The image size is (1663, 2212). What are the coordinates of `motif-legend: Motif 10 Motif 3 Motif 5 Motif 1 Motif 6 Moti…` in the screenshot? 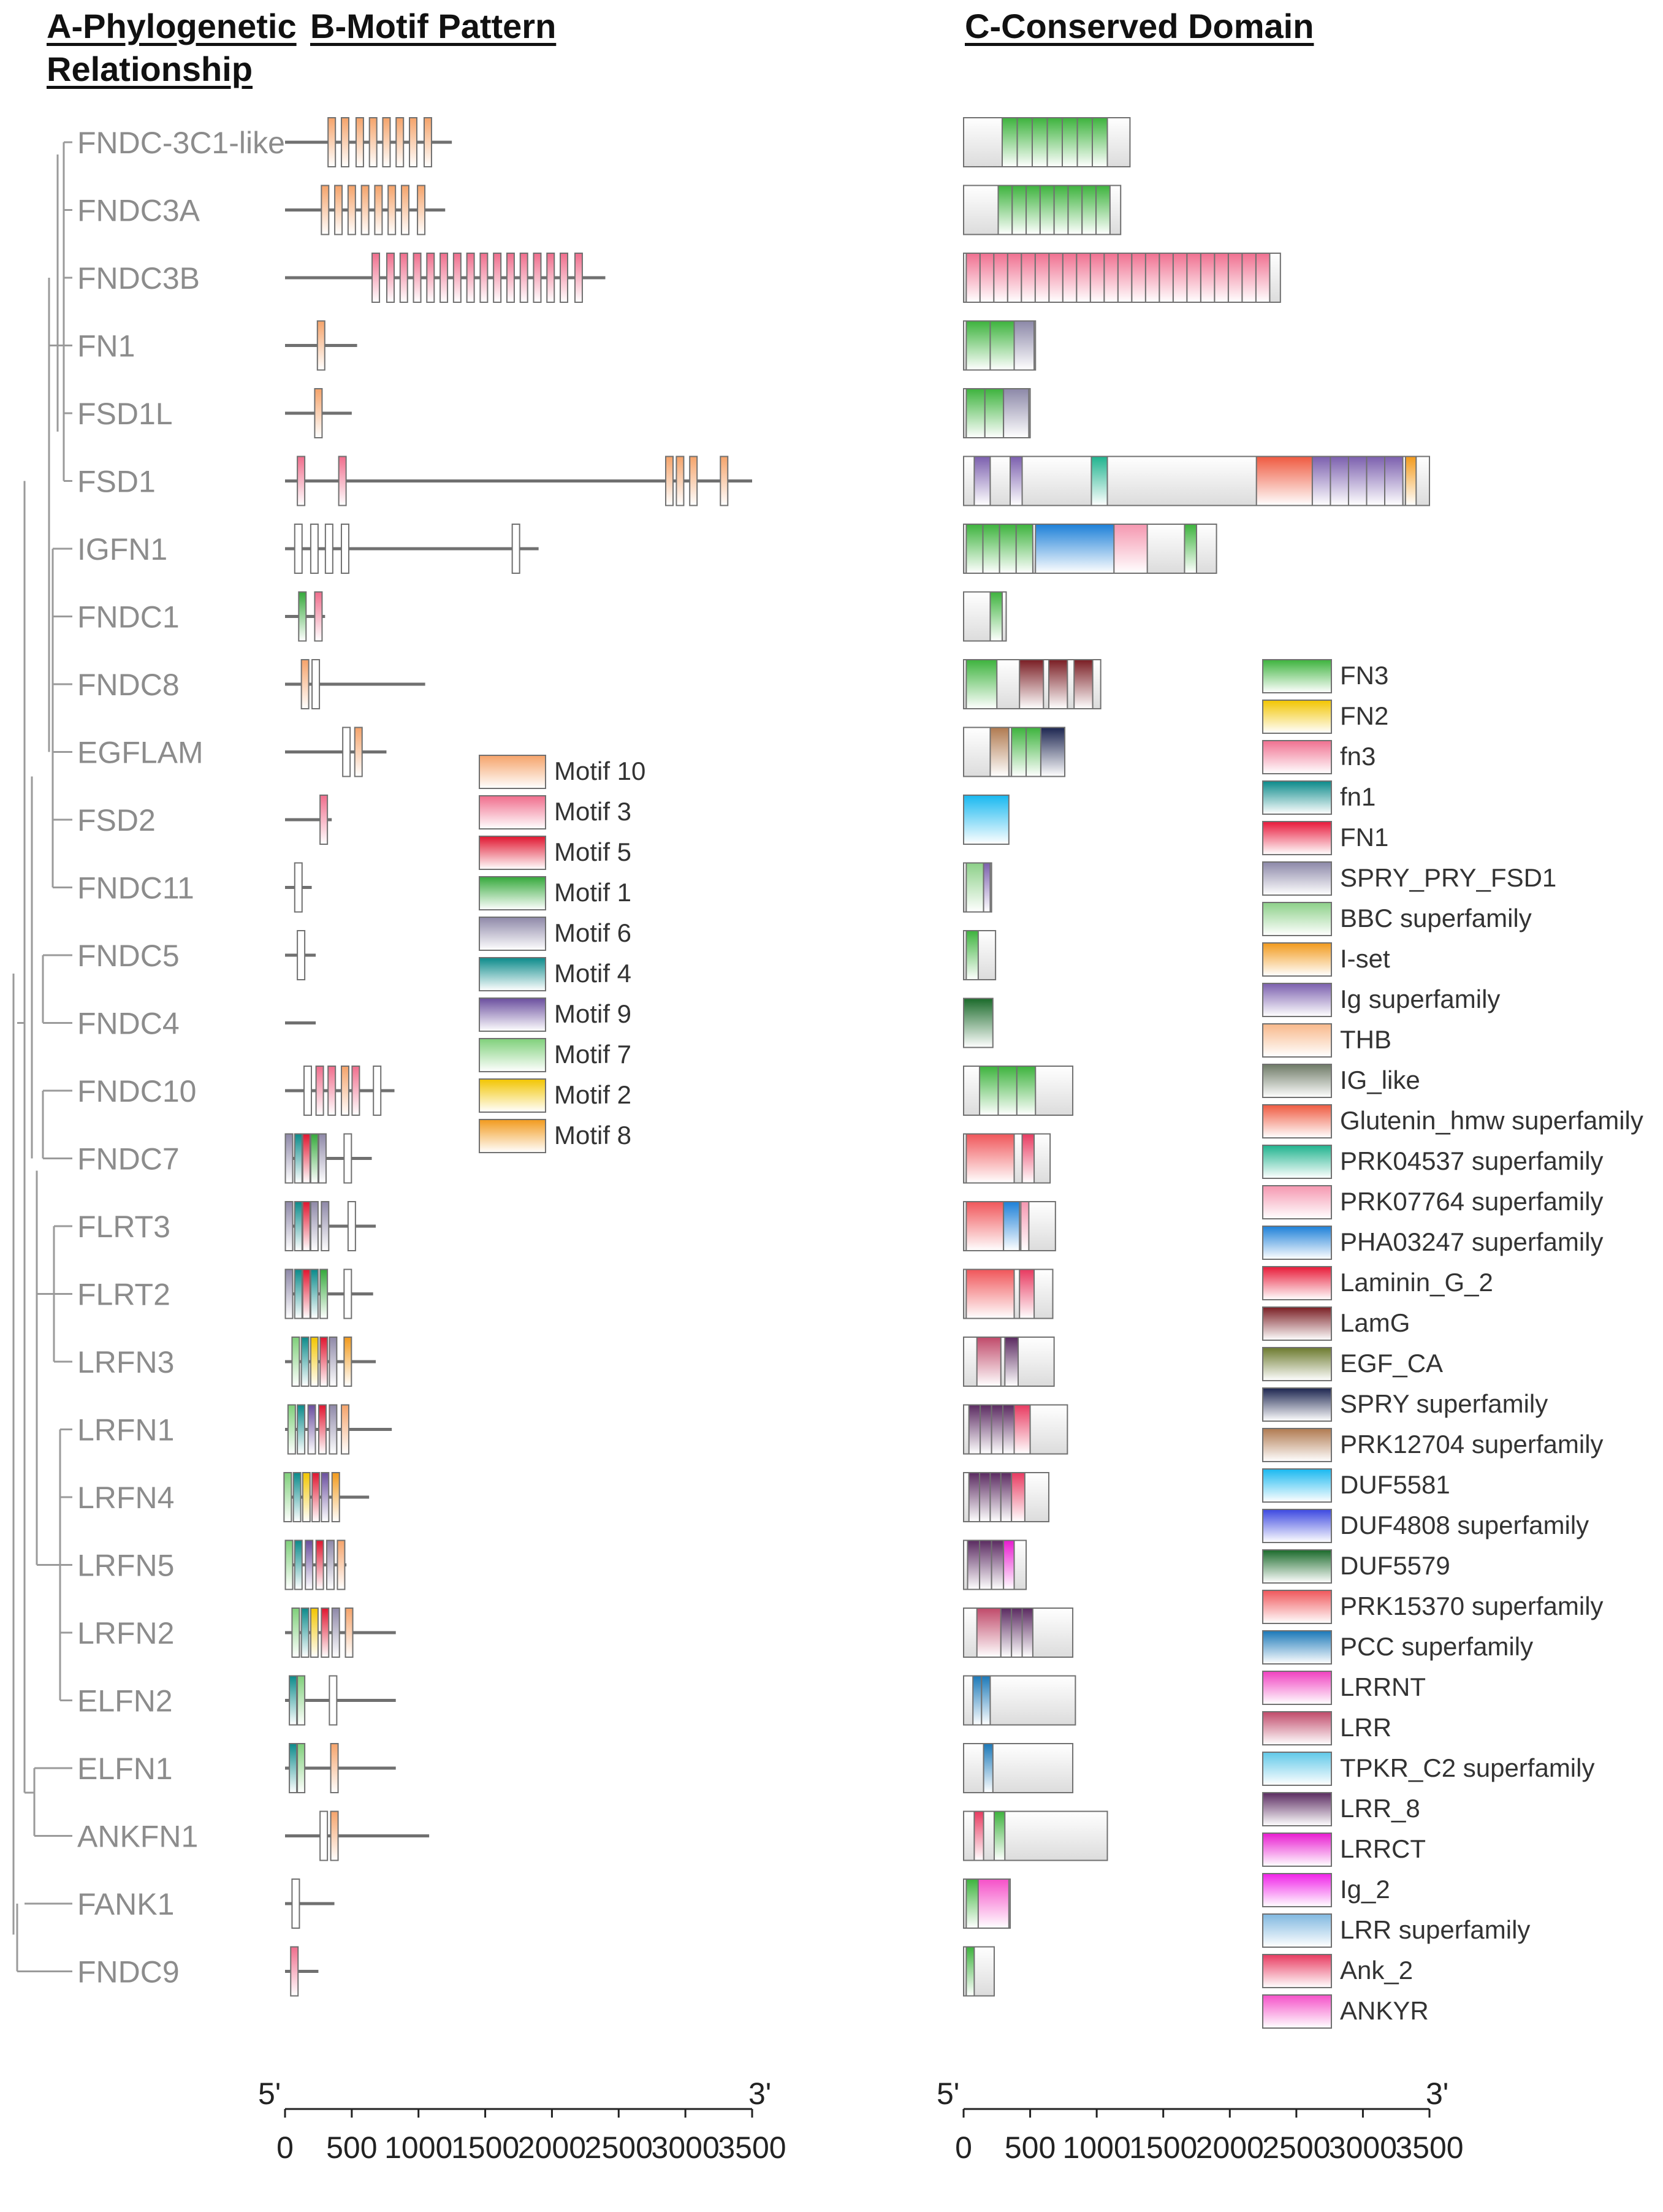 It's located at (562, 954).